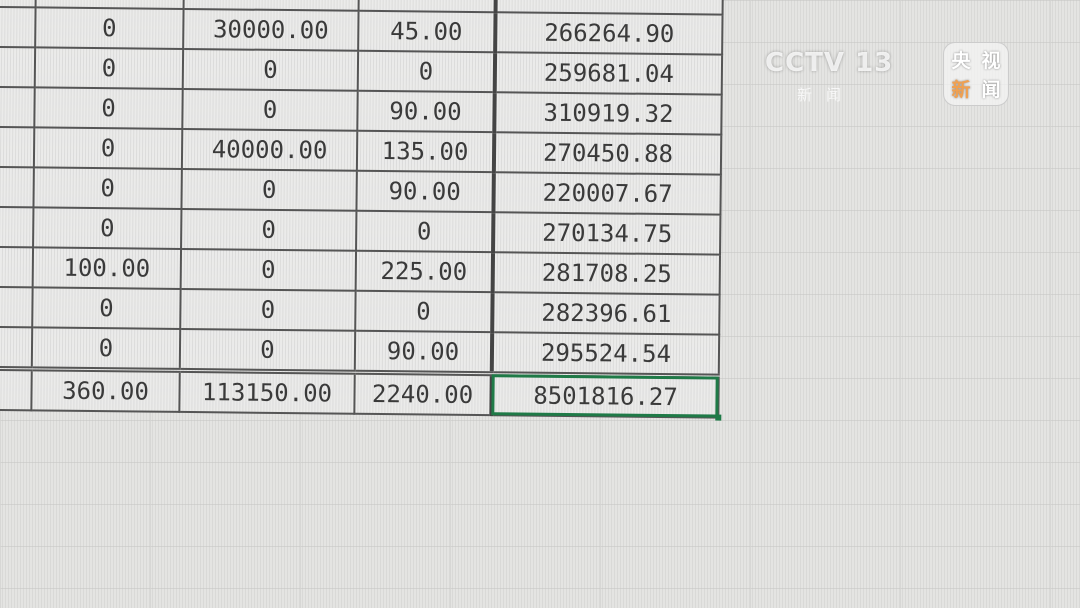  I want to click on cell: 310919.32, so click(608, 113).